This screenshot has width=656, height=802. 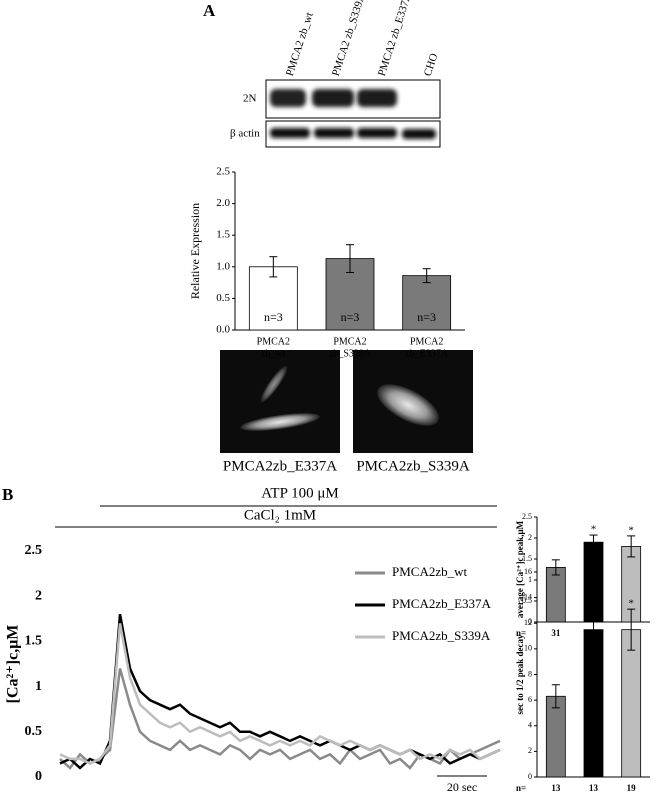 I want to click on scale-bar-label: 20 sec, so click(x=462, y=787).